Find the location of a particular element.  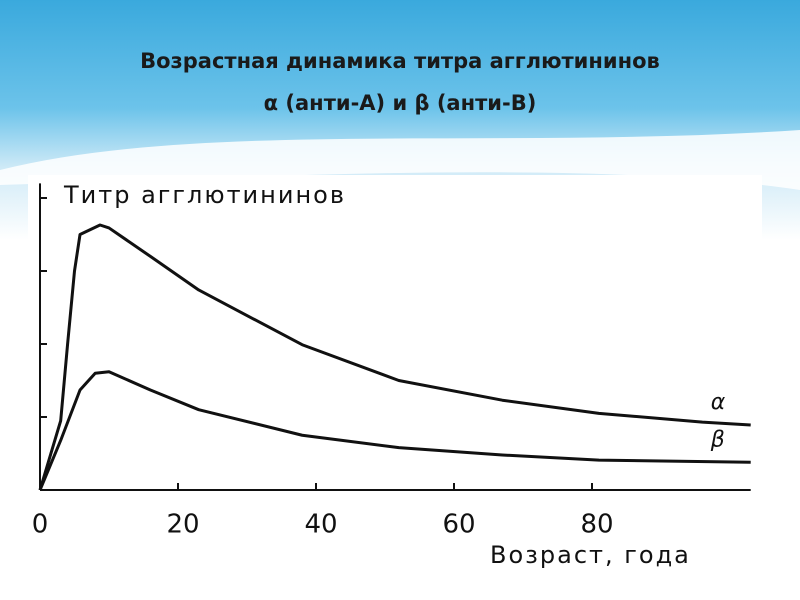

x-tick-label: 80 is located at coordinates (596, 525).